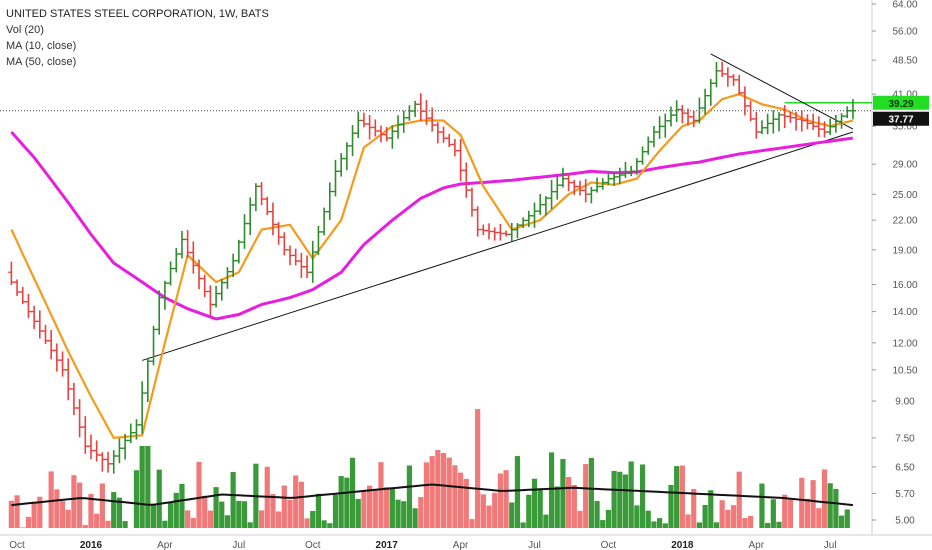  I want to click on level-price-tag, so click(901, 102).